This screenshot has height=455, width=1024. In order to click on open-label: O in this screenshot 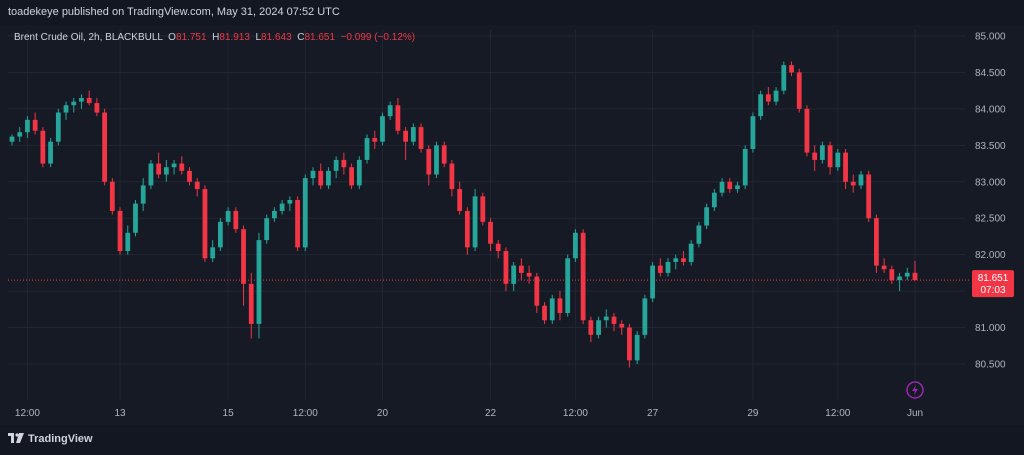, I will do `click(172, 37)`.